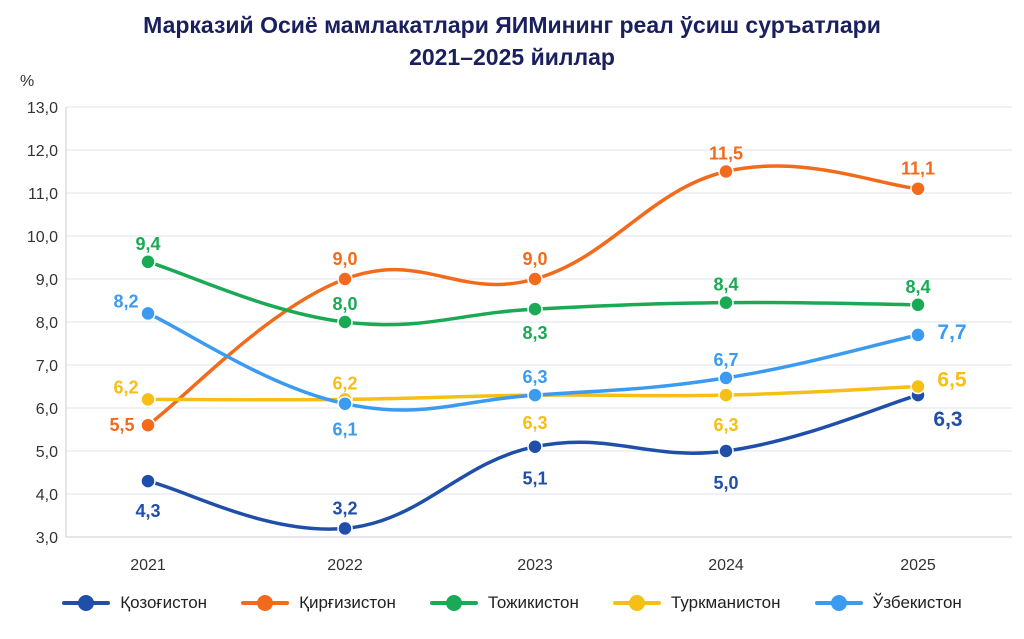  I want to click on data-label: 11,5, so click(726, 154).